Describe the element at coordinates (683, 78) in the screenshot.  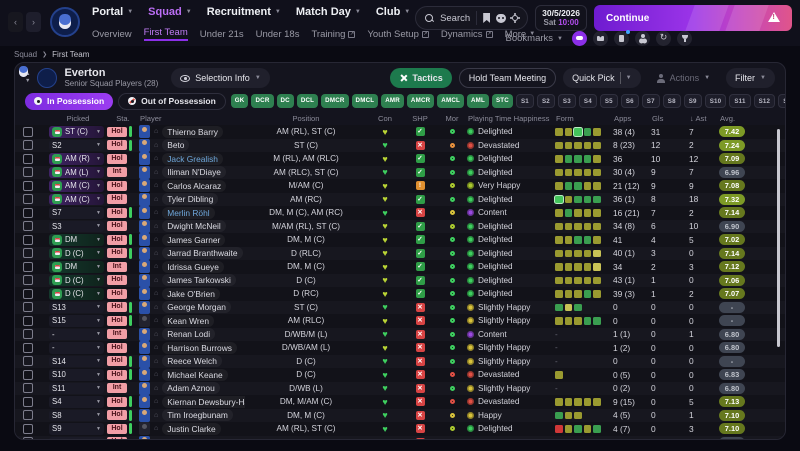
I see `actions-dropdown: Actions ▼` at that location.